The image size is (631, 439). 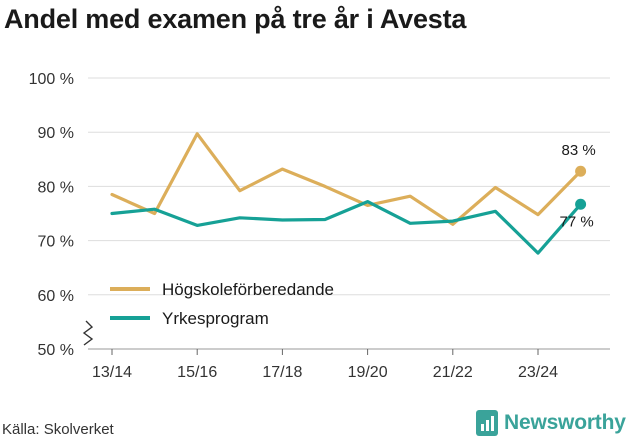 I want to click on y-tick-label: 70 %, so click(x=56, y=242).